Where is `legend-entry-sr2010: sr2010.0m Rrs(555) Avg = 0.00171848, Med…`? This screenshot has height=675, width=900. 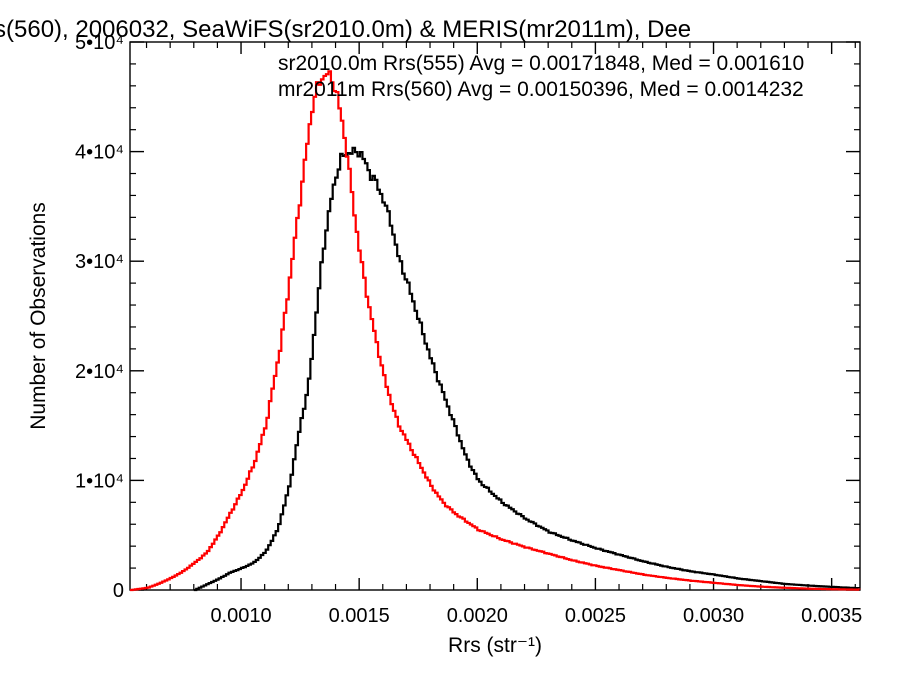
legend-entry-sr2010: sr2010.0m Rrs(555) Avg = 0.00171848, Med… is located at coordinates (541, 63).